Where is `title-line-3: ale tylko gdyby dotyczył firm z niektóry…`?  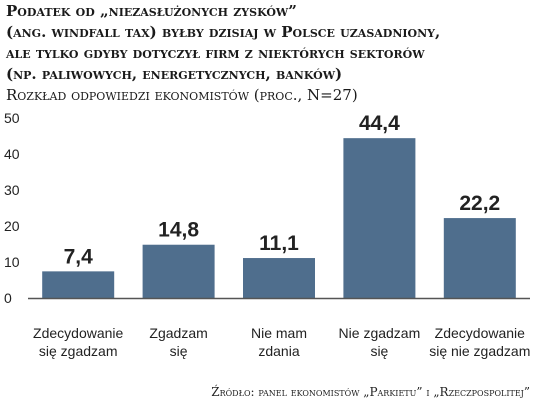 title-line-3: ale tylko gdyby dotyczył firm z niektóry… is located at coordinates (215, 53).